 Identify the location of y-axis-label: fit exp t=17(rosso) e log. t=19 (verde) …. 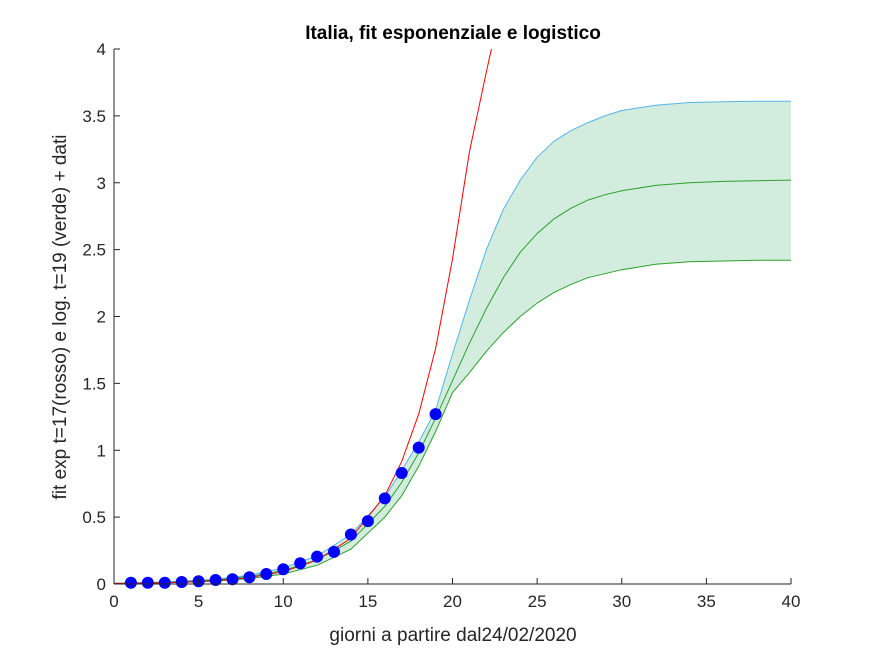
(60, 317).